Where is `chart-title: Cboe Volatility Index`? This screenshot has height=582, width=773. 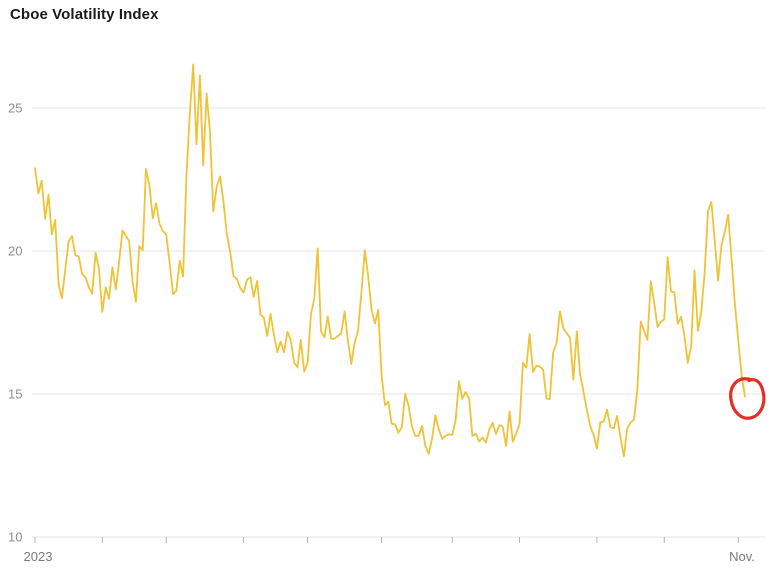
chart-title: Cboe Volatility Index is located at coordinates (84, 14).